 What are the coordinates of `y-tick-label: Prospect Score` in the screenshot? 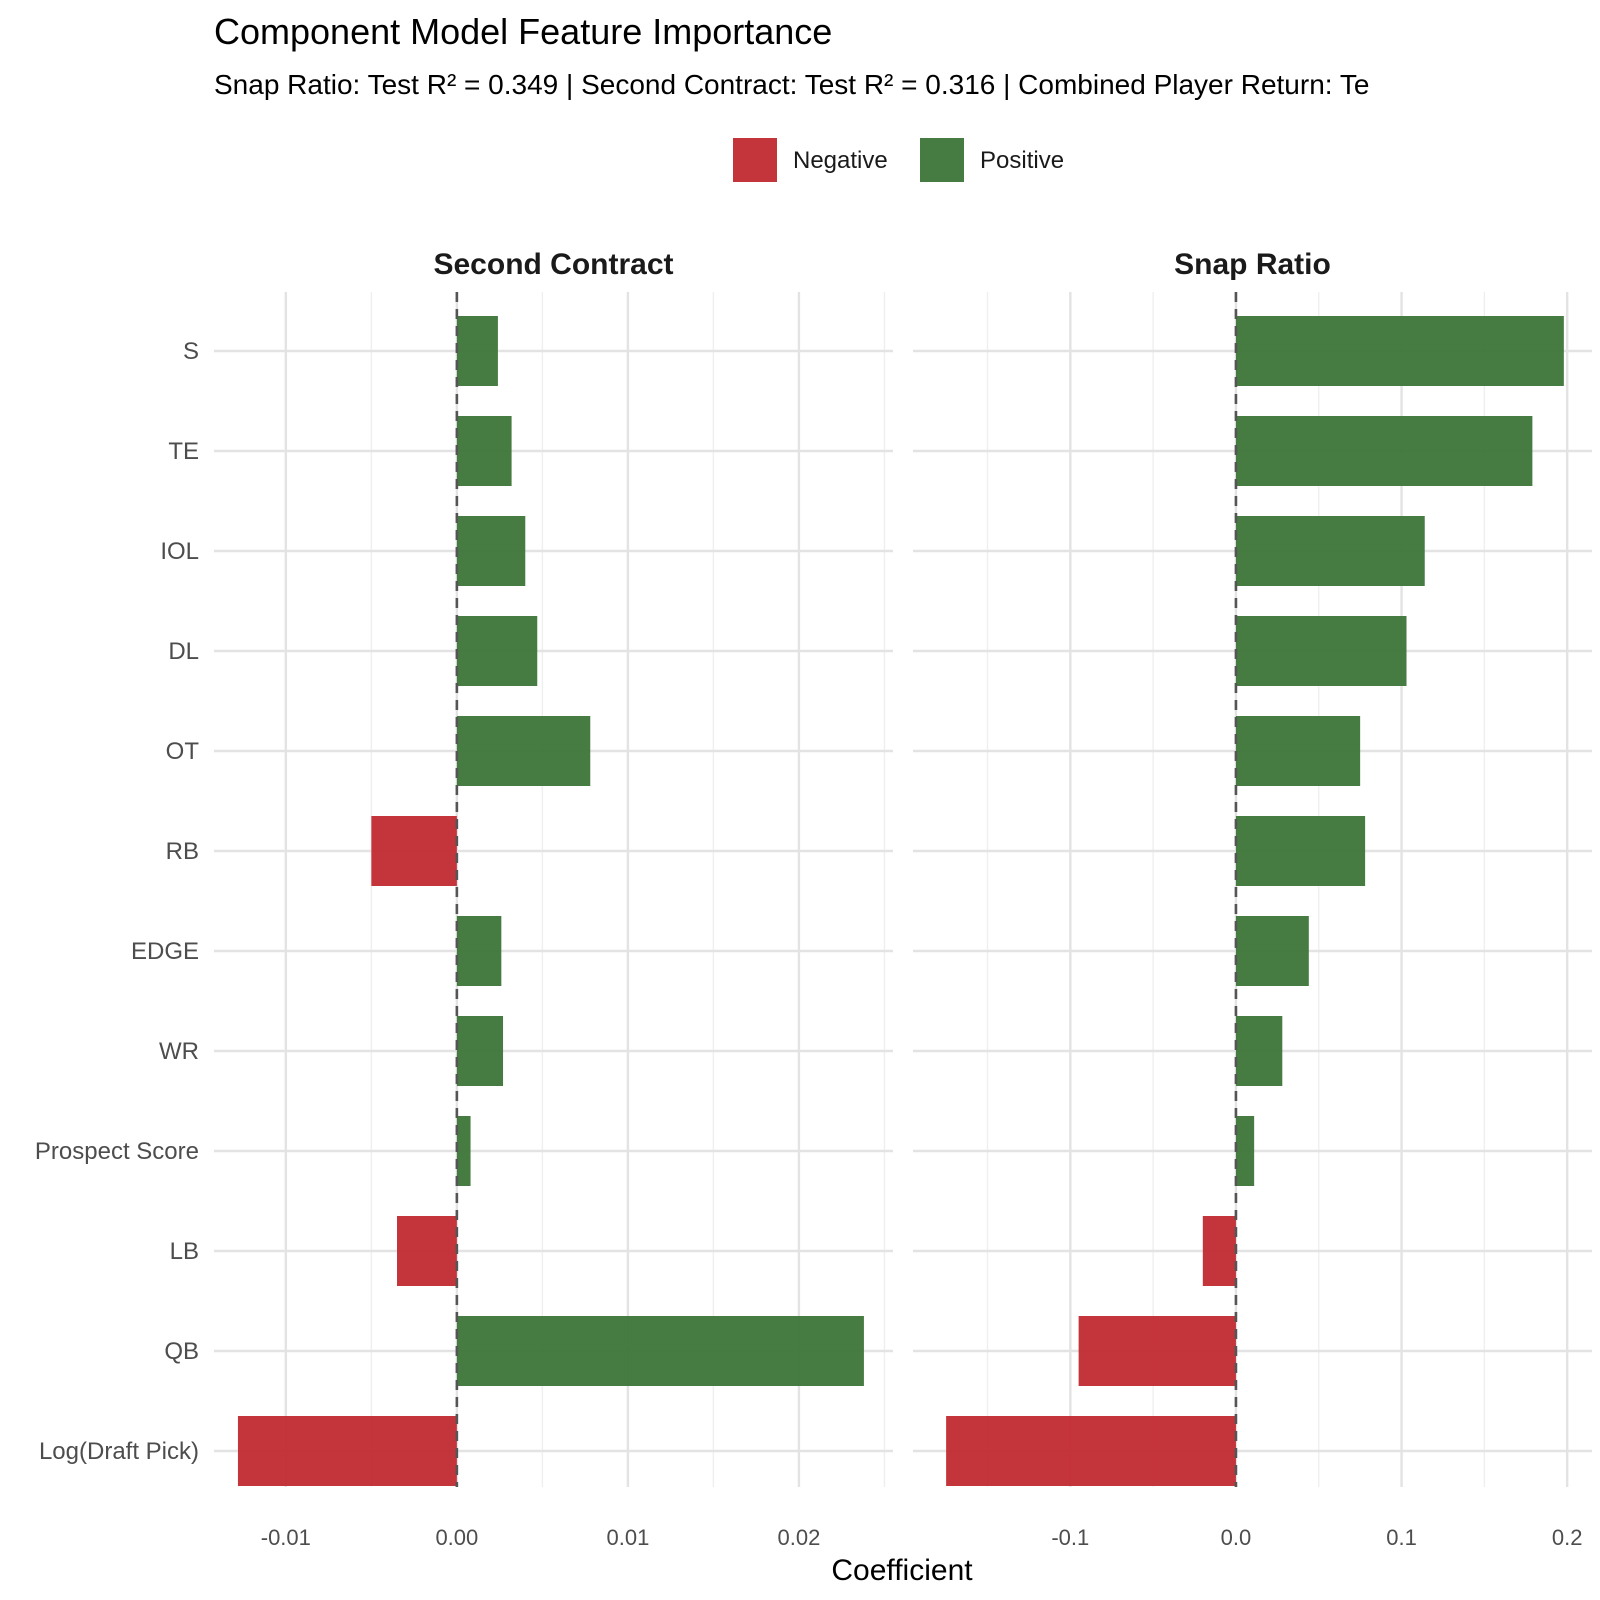 It's located at (117, 1151).